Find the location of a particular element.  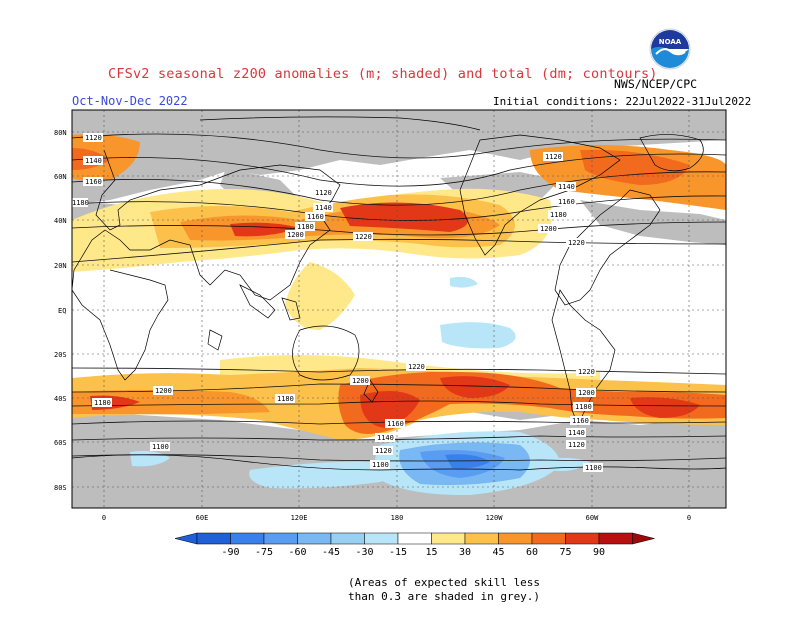

lat-label: 40S is located at coordinates (60, 399).